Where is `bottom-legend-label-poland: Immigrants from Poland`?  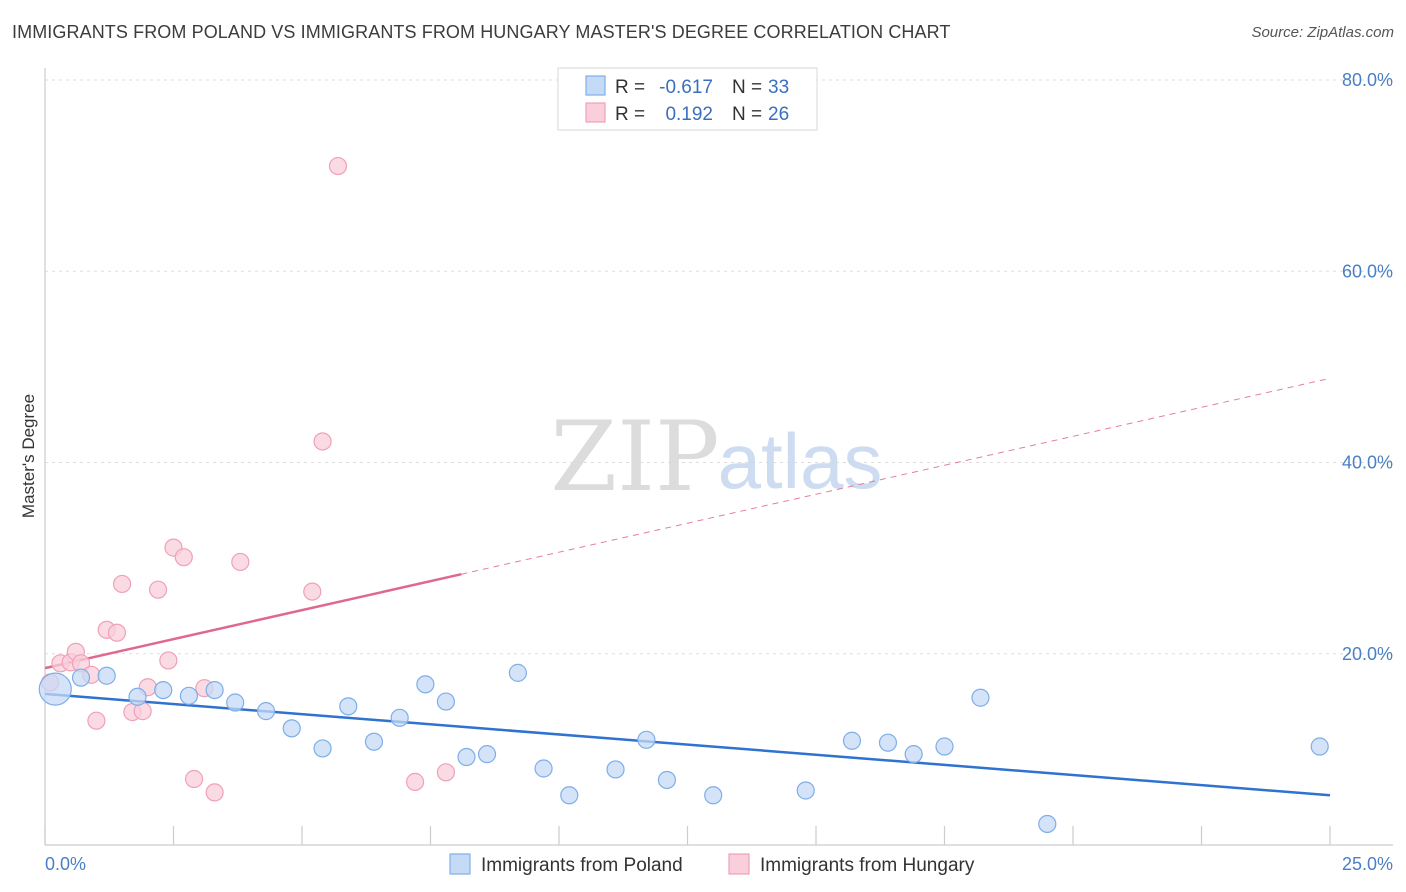 bottom-legend-label-poland: Immigrants from Poland is located at coordinates (582, 865).